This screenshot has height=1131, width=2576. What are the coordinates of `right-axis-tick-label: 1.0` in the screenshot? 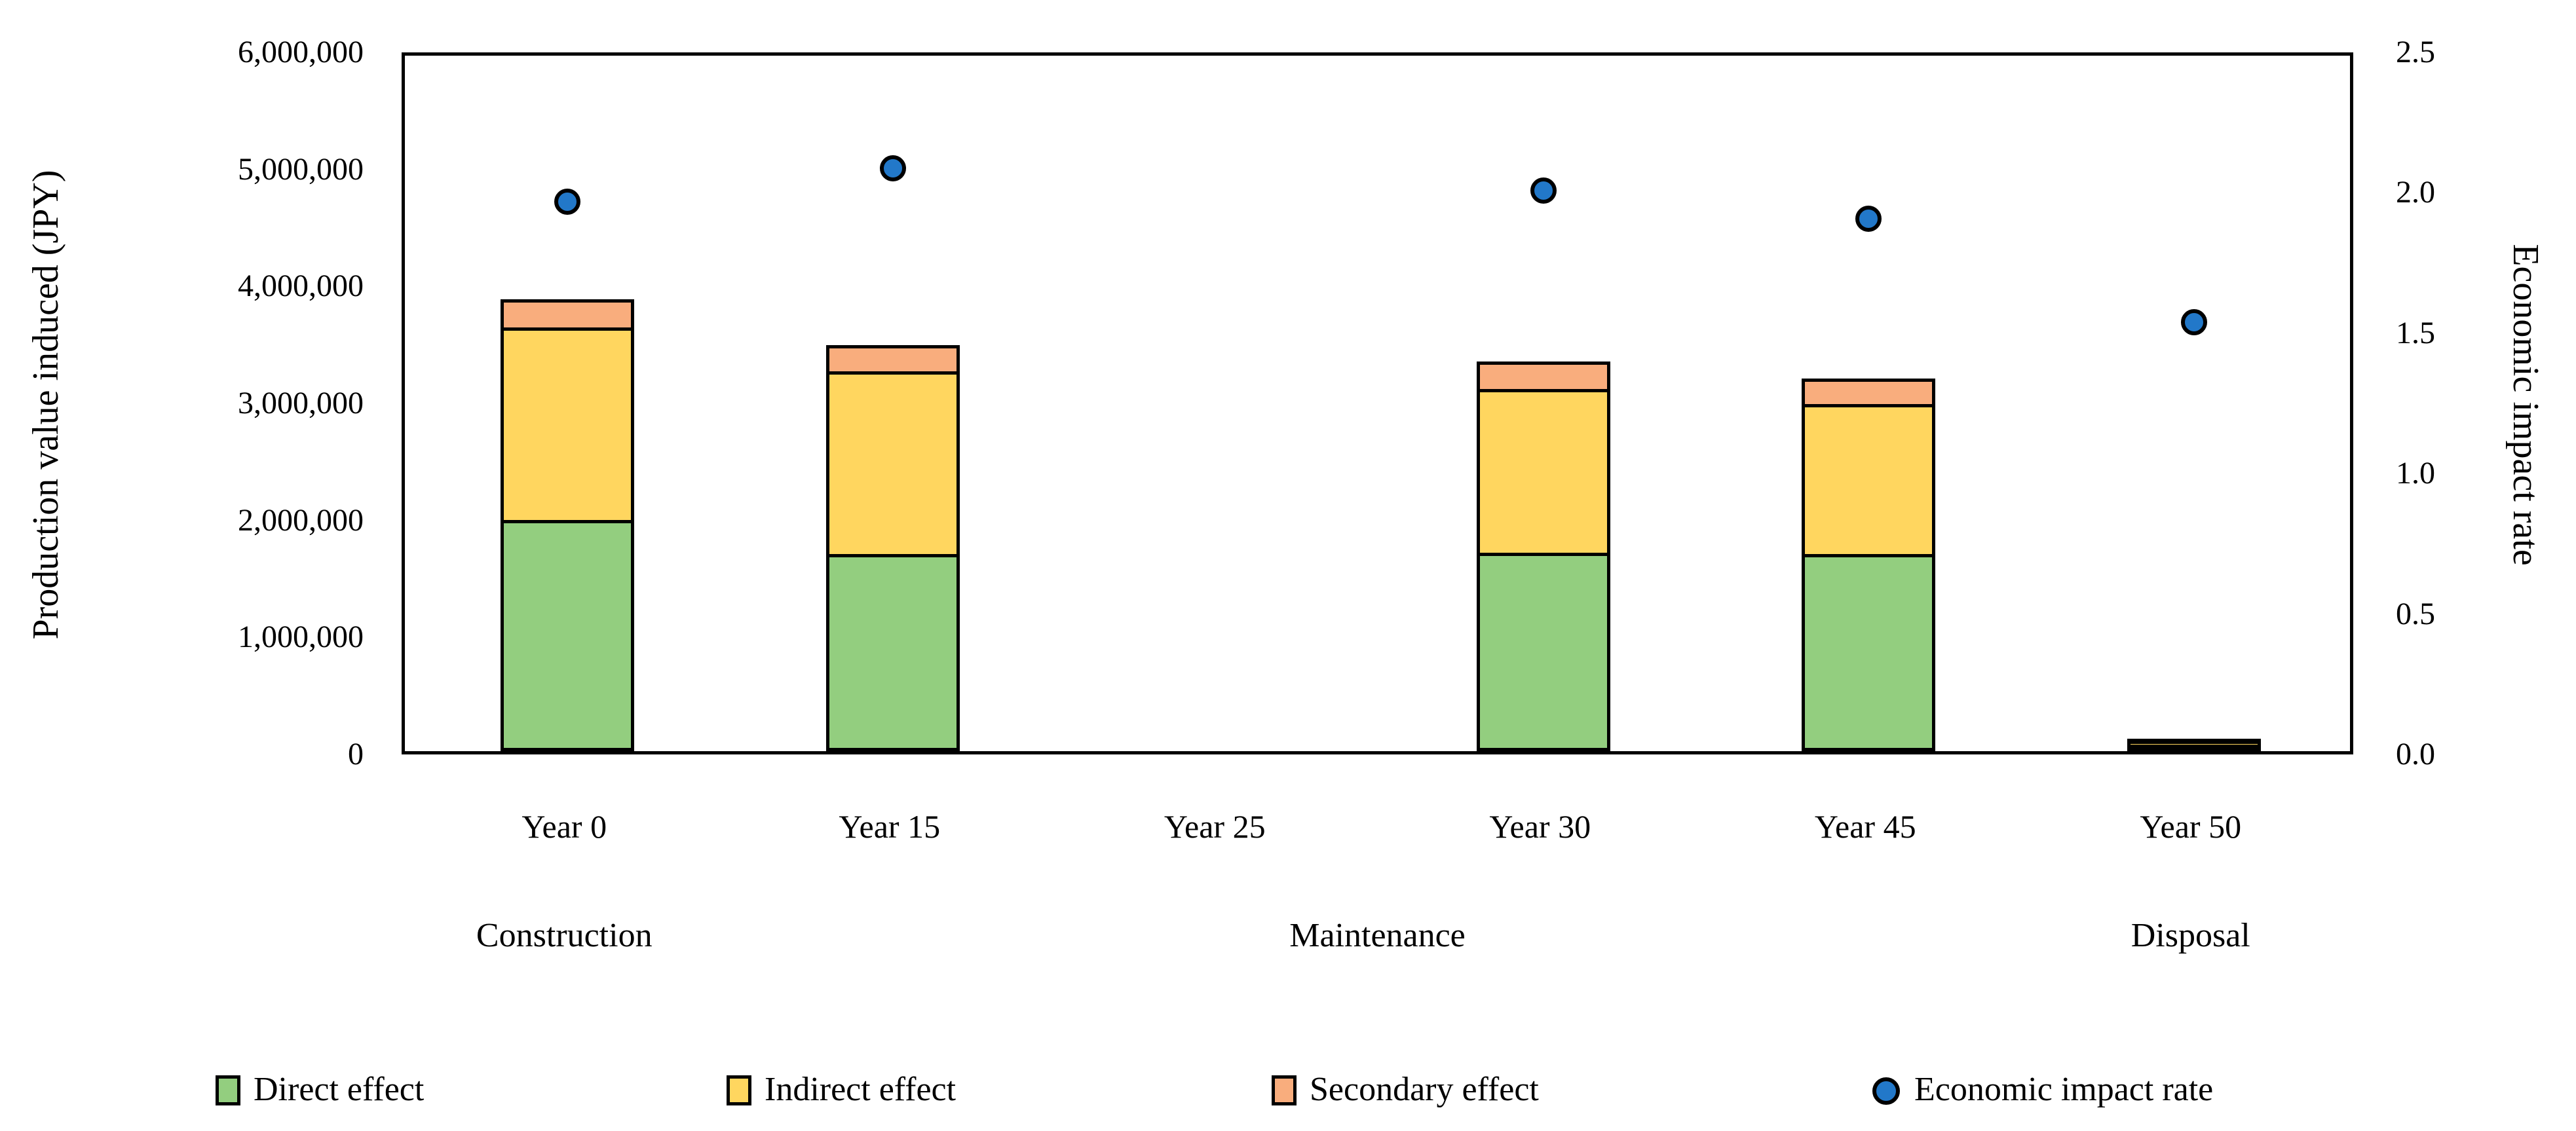 It's located at (2415, 473).